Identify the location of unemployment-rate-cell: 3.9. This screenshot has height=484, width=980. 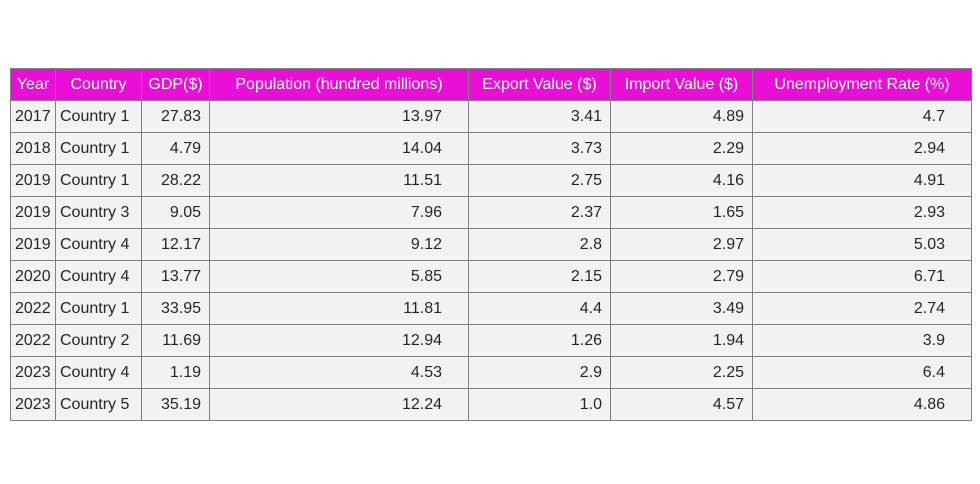
(862, 340).